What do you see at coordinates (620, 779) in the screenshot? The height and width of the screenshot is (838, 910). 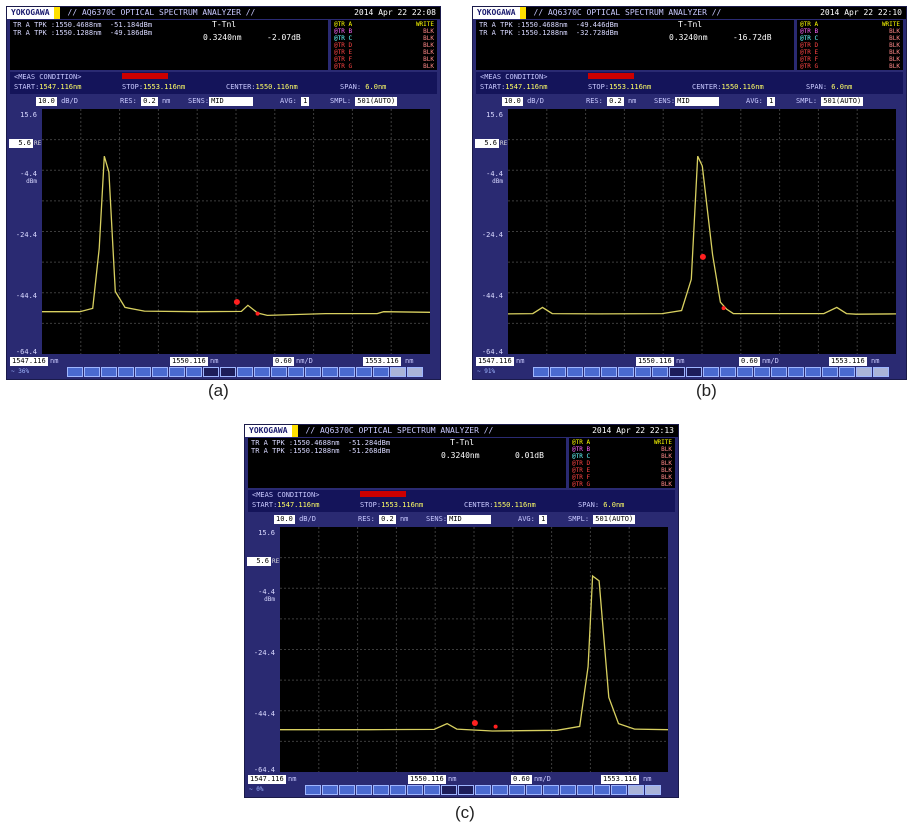 I see `x-stop-field: 1553.116` at bounding box center [620, 779].